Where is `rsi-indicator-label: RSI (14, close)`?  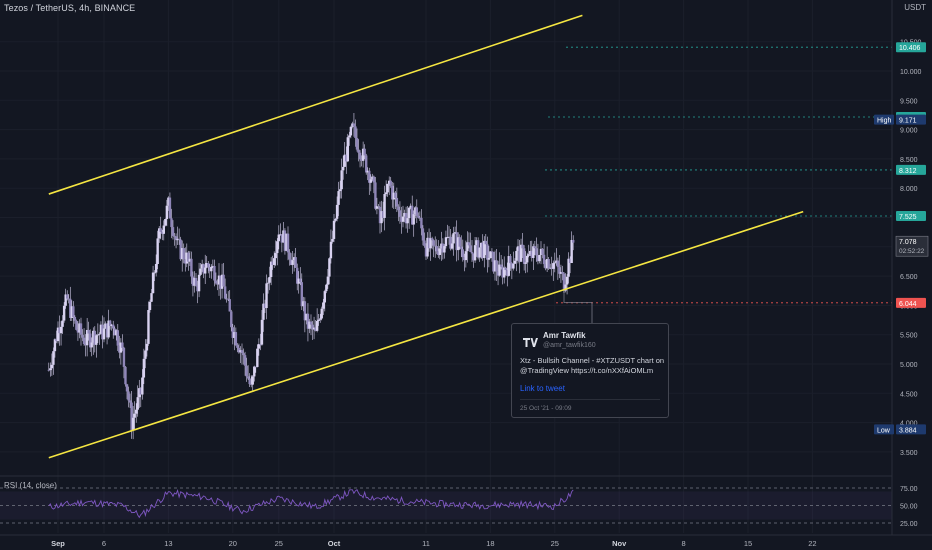 rsi-indicator-label: RSI (14, close) is located at coordinates (30, 485).